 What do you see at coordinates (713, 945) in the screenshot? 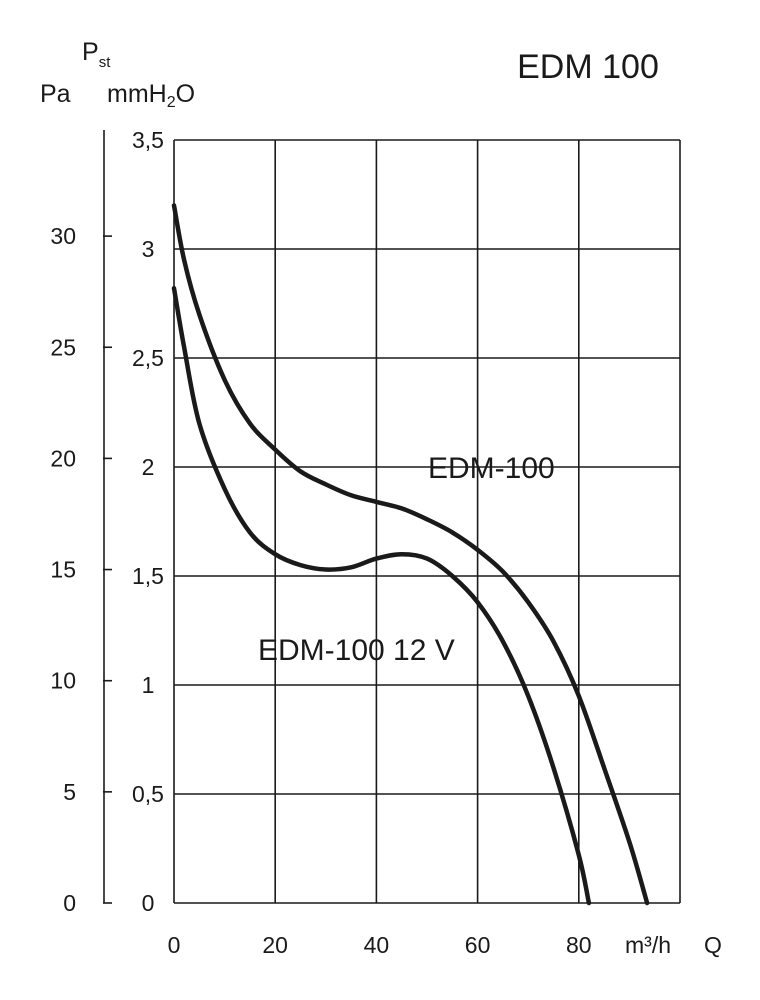
I see `x-axis-label: Q` at bounding box center [713, 945].